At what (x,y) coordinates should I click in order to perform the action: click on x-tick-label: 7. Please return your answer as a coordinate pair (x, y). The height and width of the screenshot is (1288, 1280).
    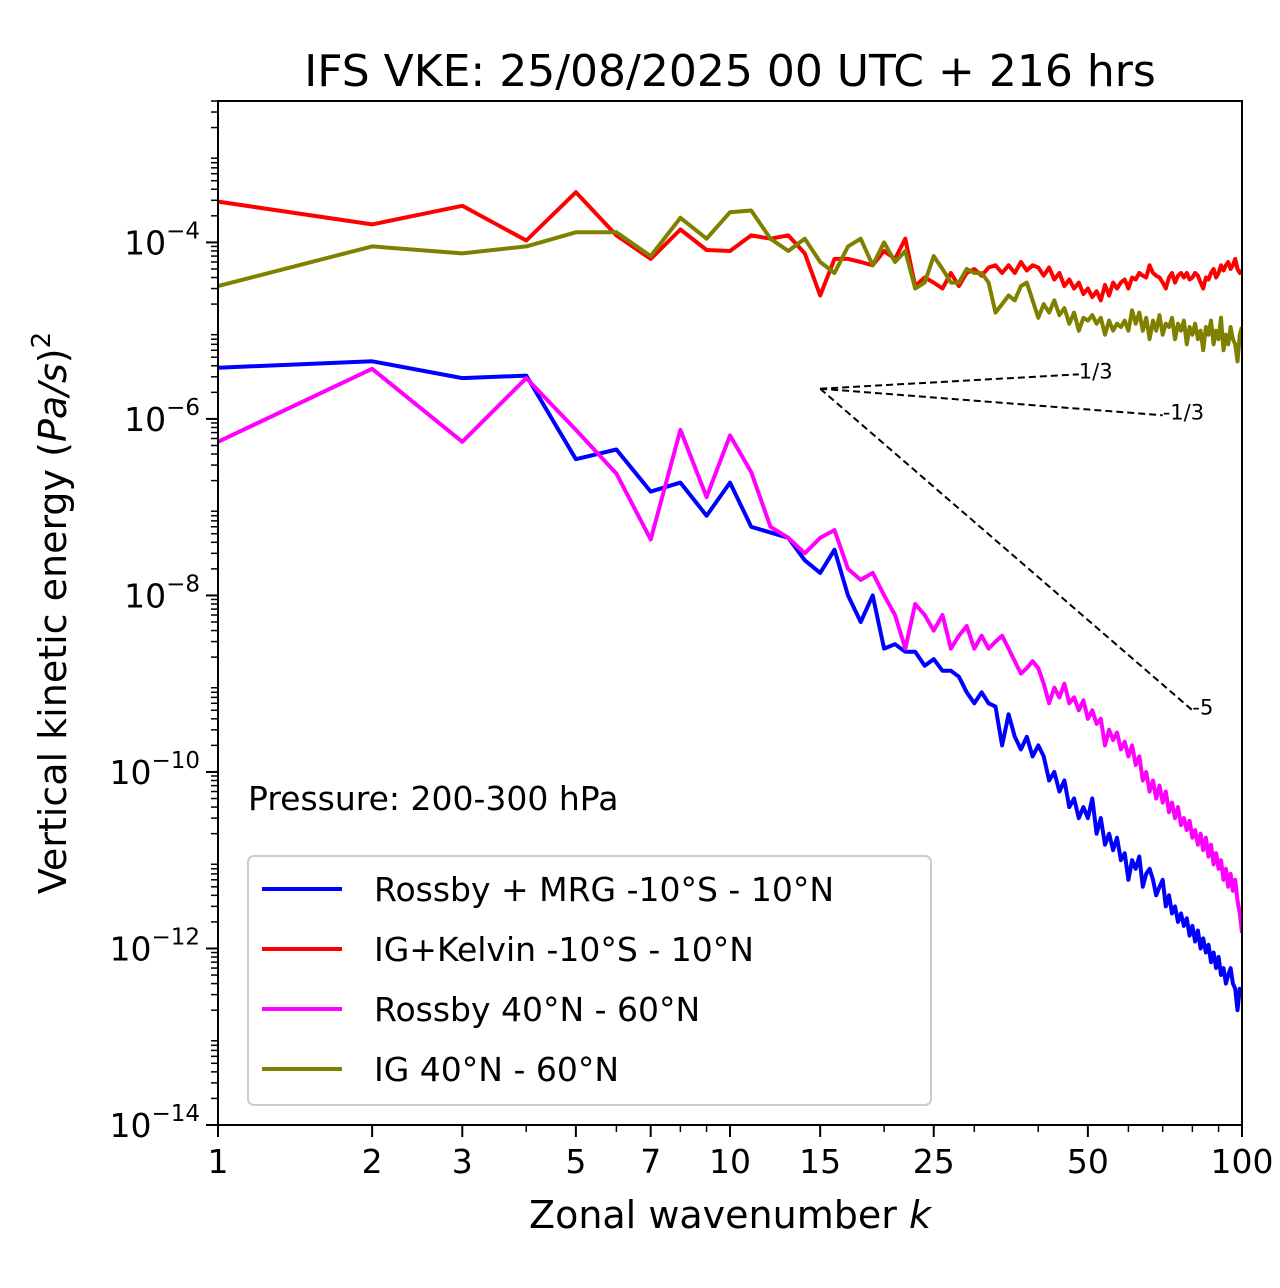
    Looking at the image, I should click on (650, 1161).